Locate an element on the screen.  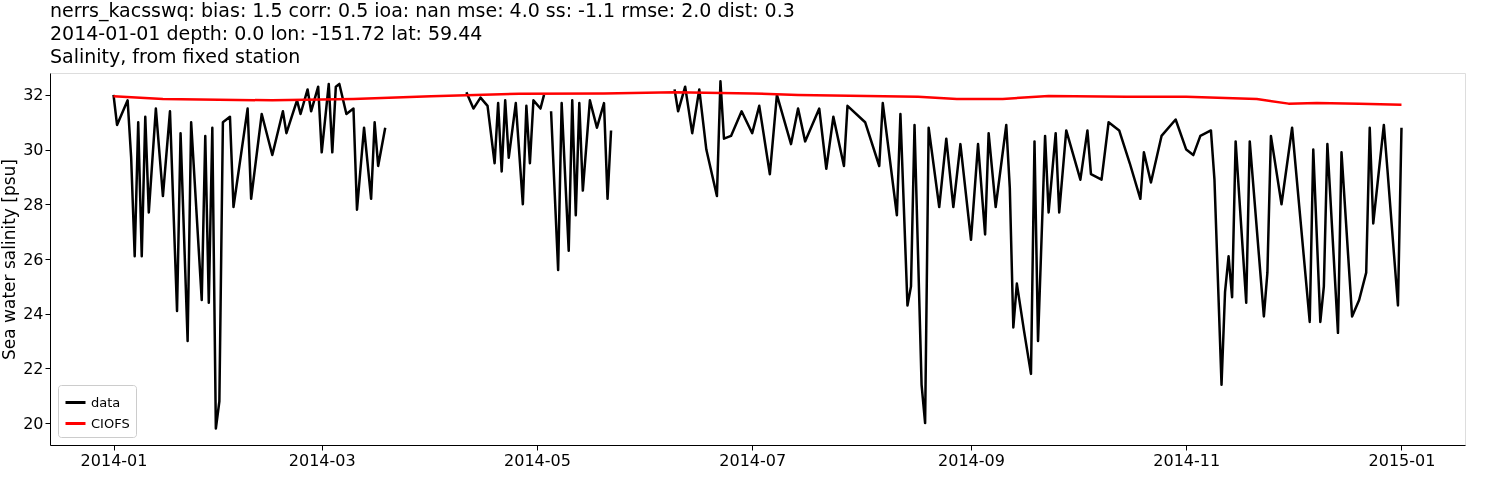
x-tick-label: 2015-01 is located at coordinates (1402, 460).